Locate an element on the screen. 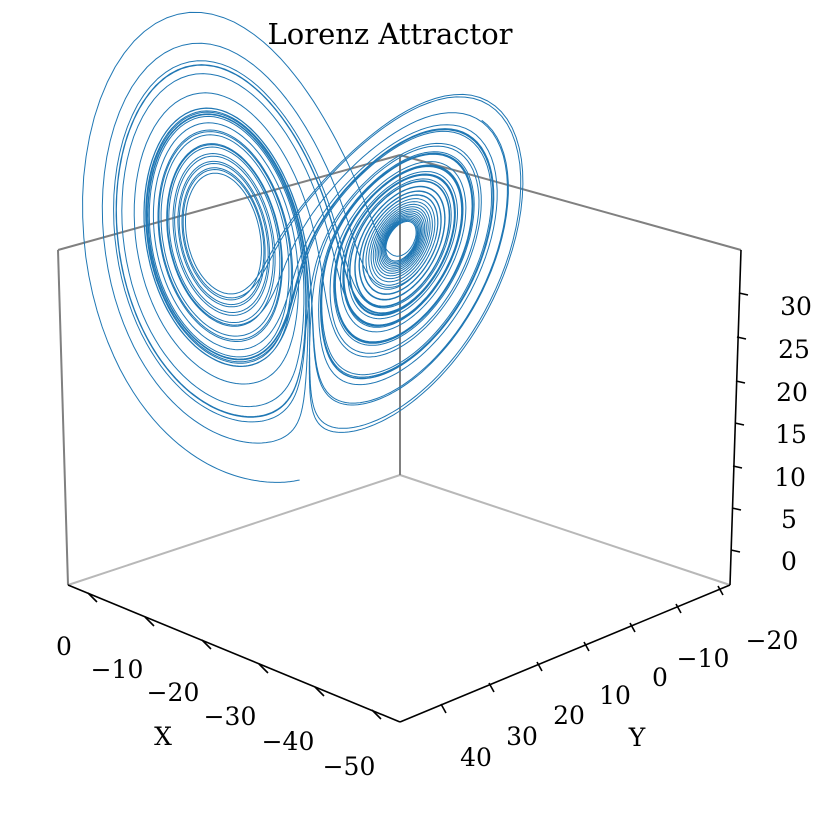  x-axis-ticks is located at coordinates (234, 656).